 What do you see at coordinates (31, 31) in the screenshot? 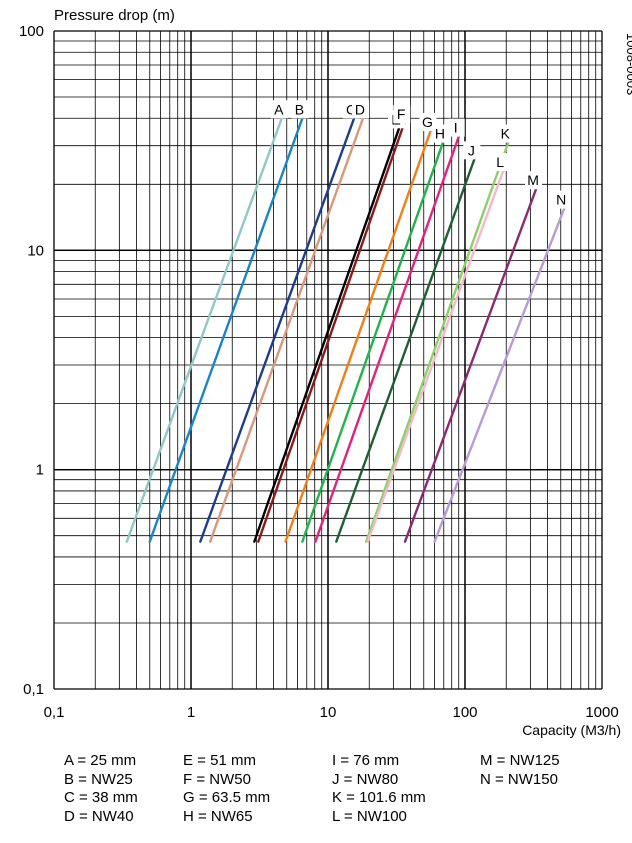
I see `y-tick-label: 100` at bounding box center [31, 31].